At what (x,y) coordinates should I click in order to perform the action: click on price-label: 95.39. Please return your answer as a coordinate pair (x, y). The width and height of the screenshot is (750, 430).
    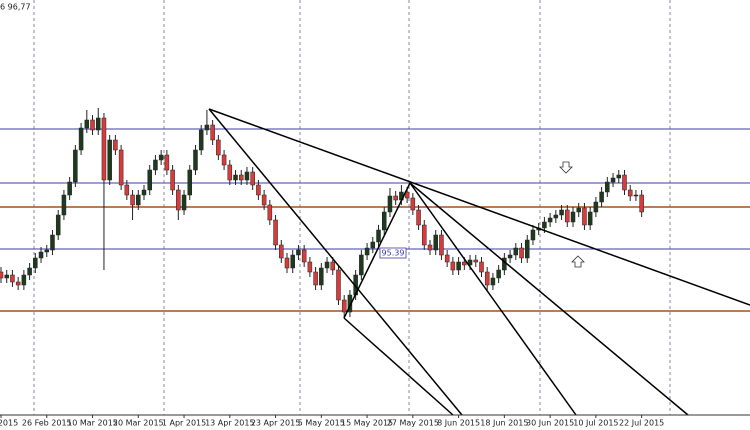
    Looking at the image, I should click on (393, 253).